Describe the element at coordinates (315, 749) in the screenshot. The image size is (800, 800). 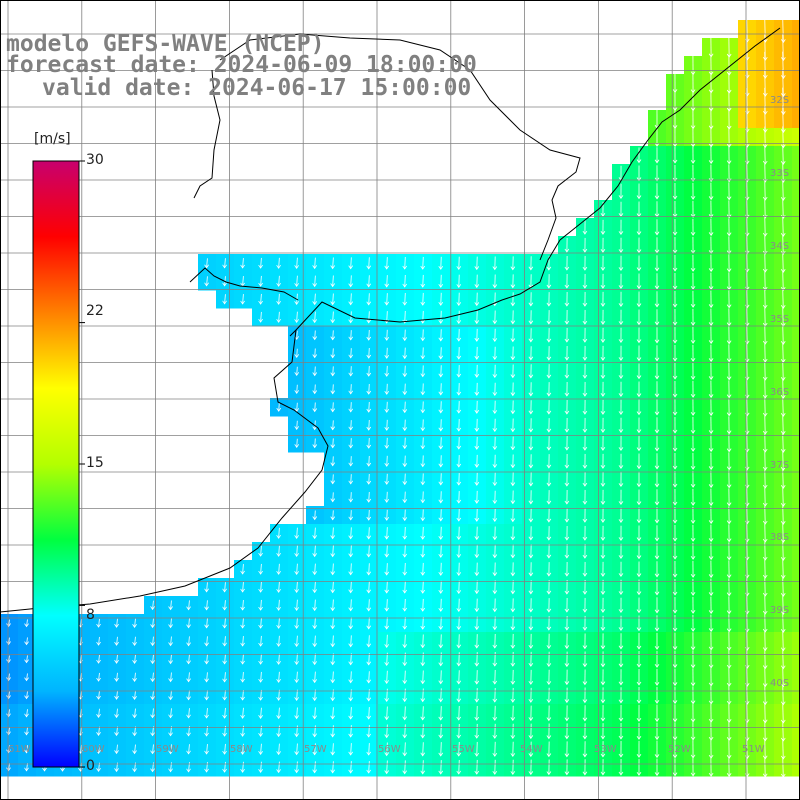
I see `lon-label: 57W` at that location.